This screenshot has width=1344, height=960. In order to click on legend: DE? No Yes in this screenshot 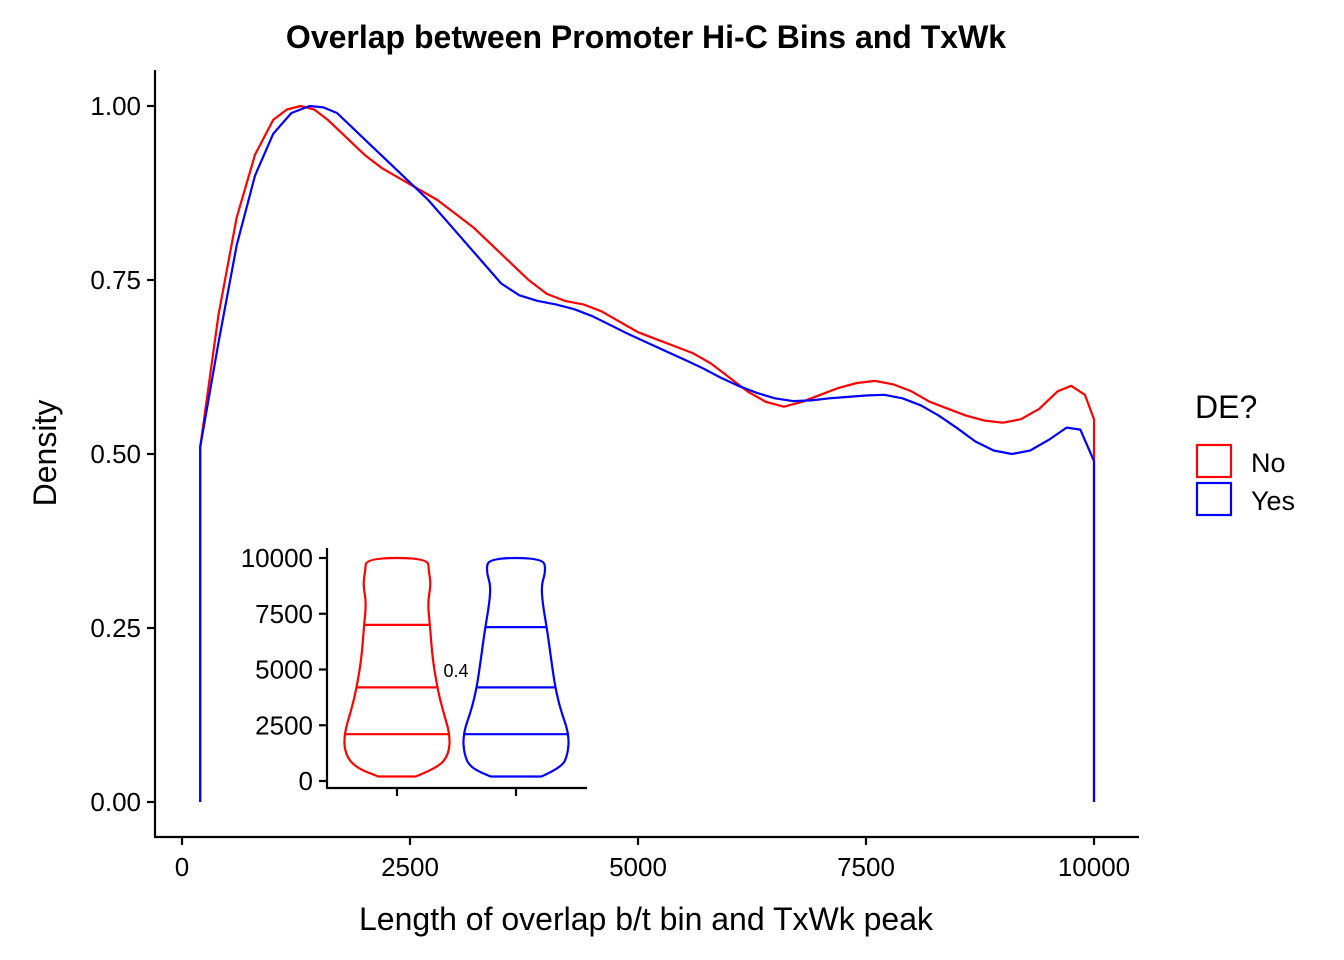, I will do `click(1245, 453)`.